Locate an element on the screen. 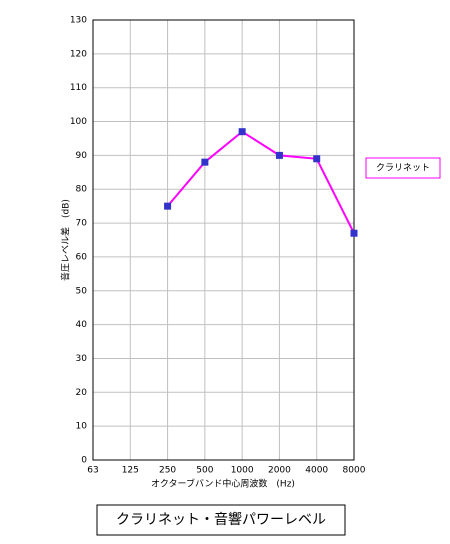 This screenshot has height=544, width=450. data-line is located at coordinates (260, 182).